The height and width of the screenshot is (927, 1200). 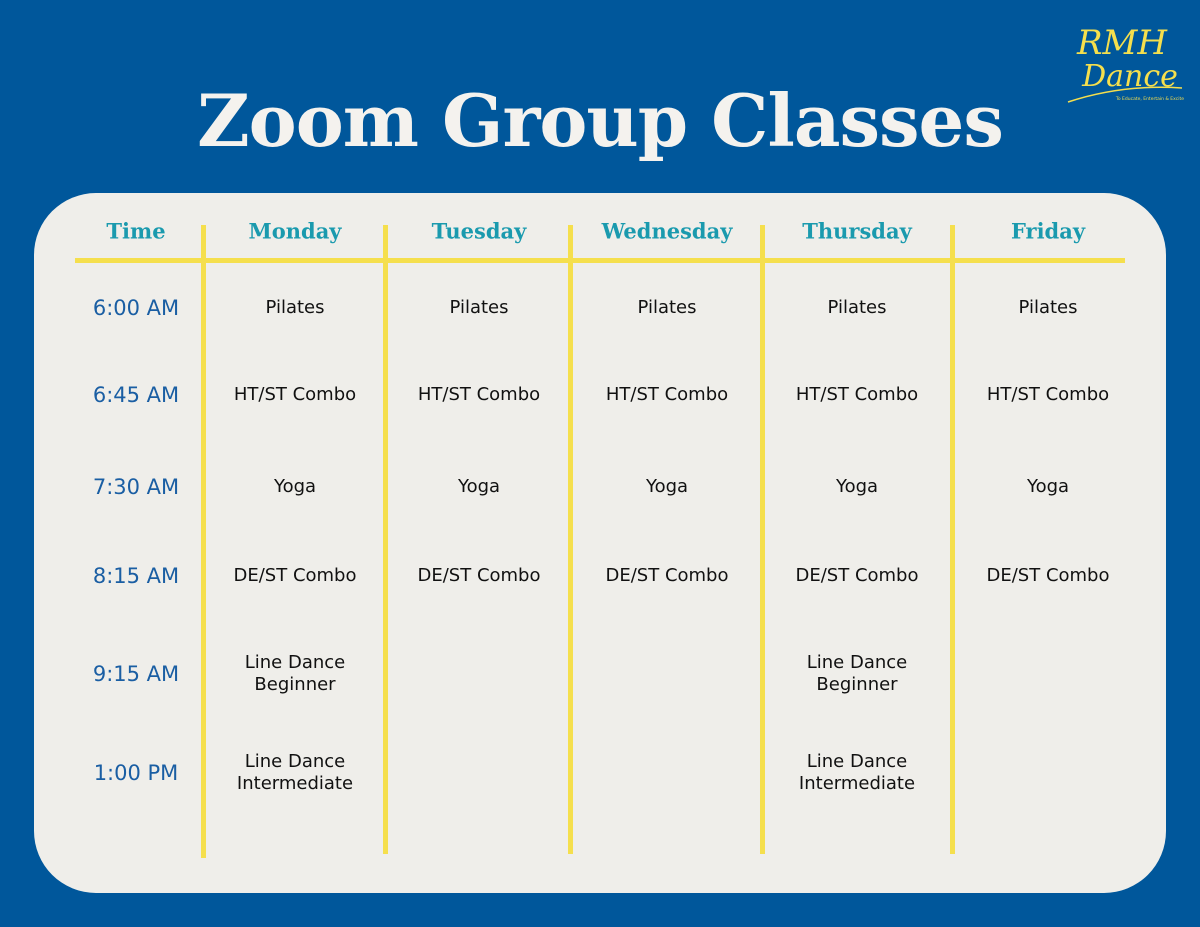 I want to click on column-header-time: Time, so click(x=136, y=231).